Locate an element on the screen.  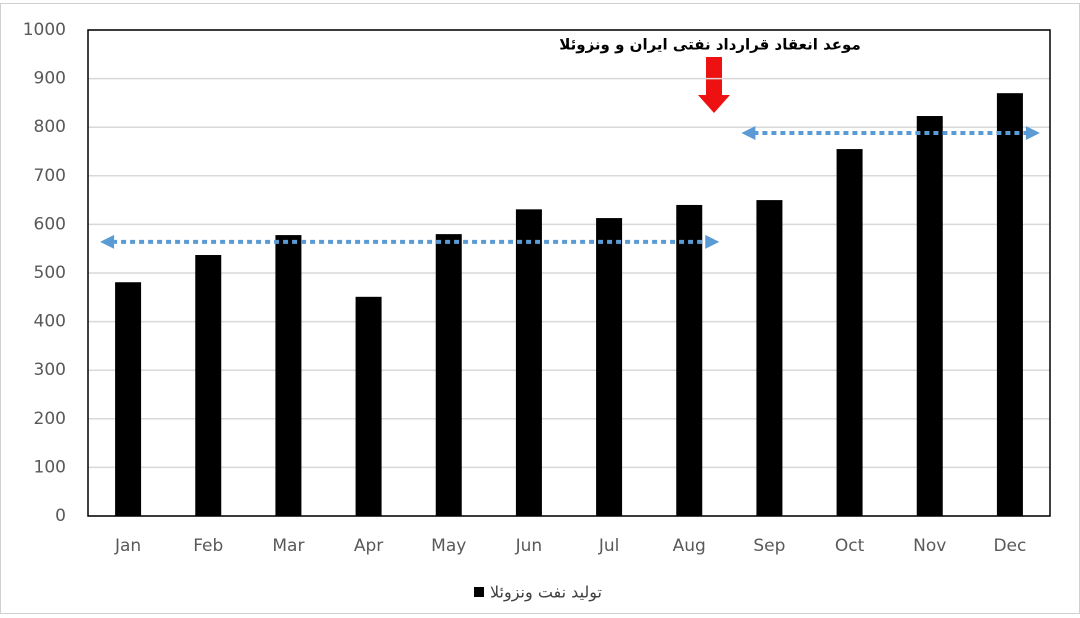
y-tick-label: 100 is located at coordinates (50, 467).